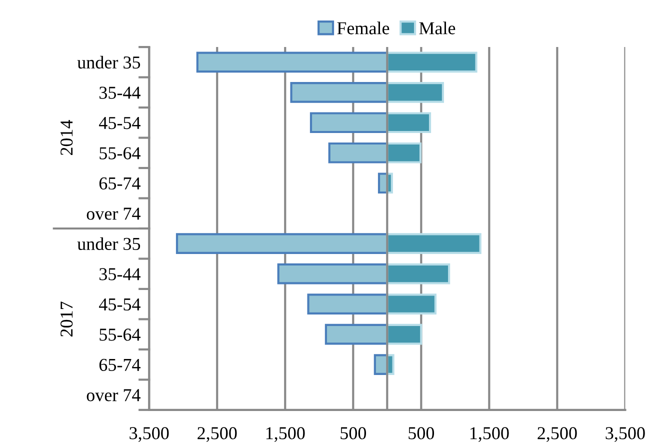  What do you see at coordinates (66, 138) in the screenshot?
I see `text: 2014` at bounding box center [66, 138].